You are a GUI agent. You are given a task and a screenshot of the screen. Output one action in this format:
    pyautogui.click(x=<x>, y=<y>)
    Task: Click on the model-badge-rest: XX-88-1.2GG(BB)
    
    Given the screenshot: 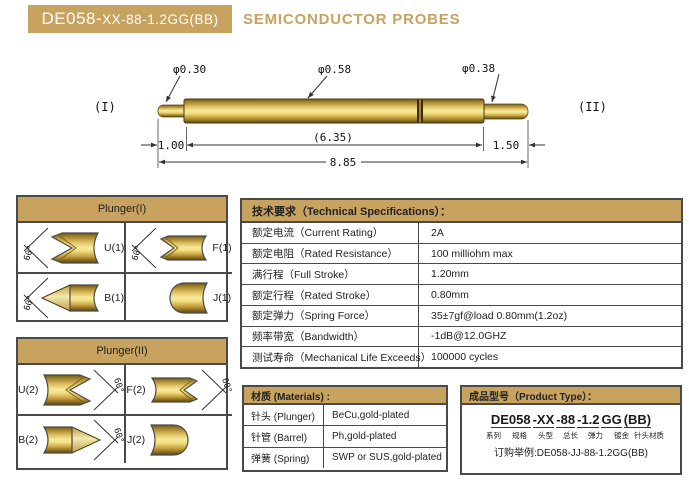 What is the action you would take?
    pyautogui.click(x=160, y=19)
    